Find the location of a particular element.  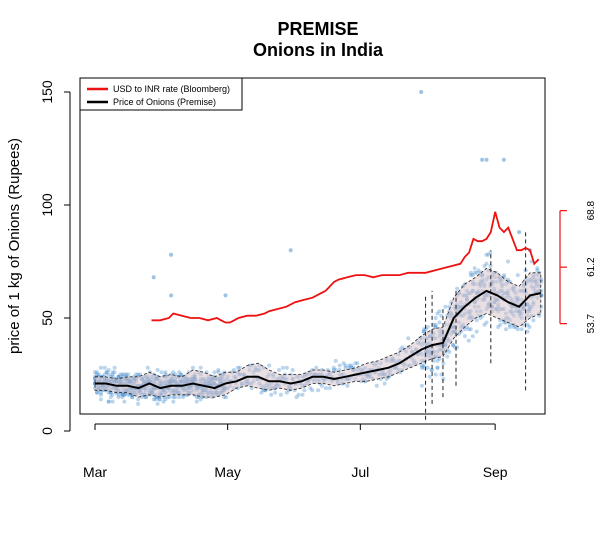

y-tick-label: 50 is located at coordinates (47, 318).